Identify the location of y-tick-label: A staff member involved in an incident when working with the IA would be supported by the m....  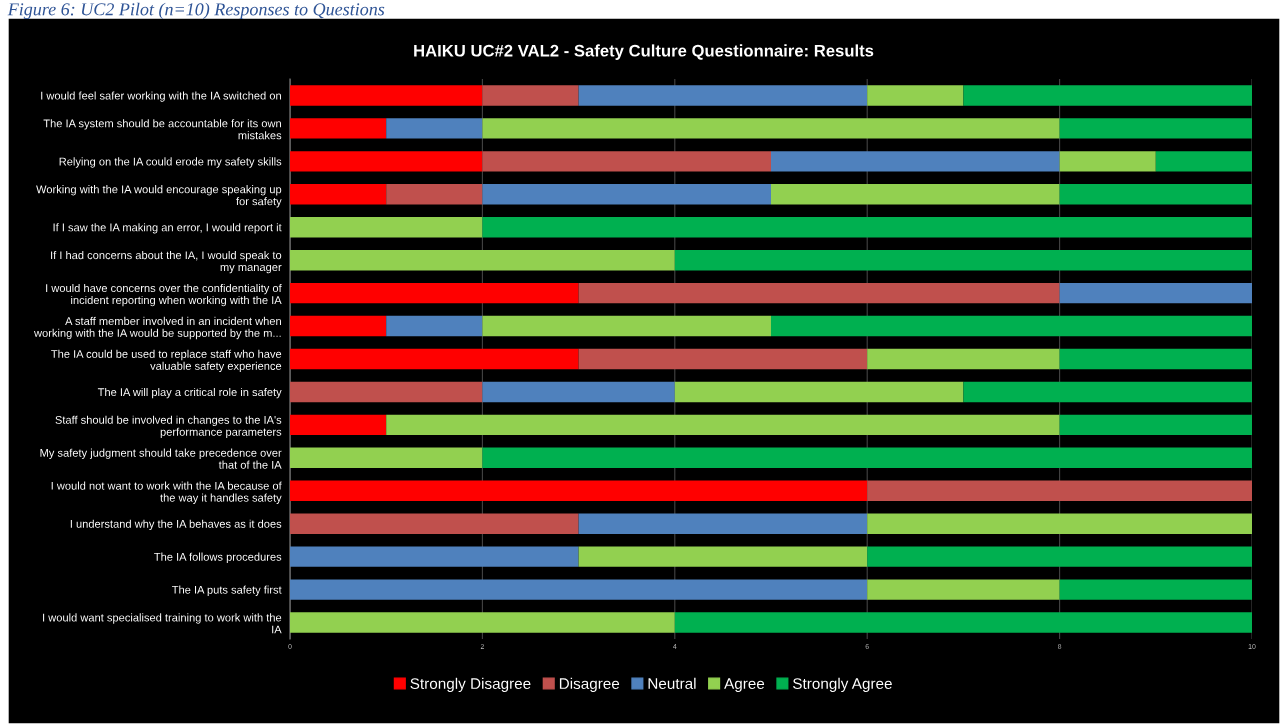
(157, 328).